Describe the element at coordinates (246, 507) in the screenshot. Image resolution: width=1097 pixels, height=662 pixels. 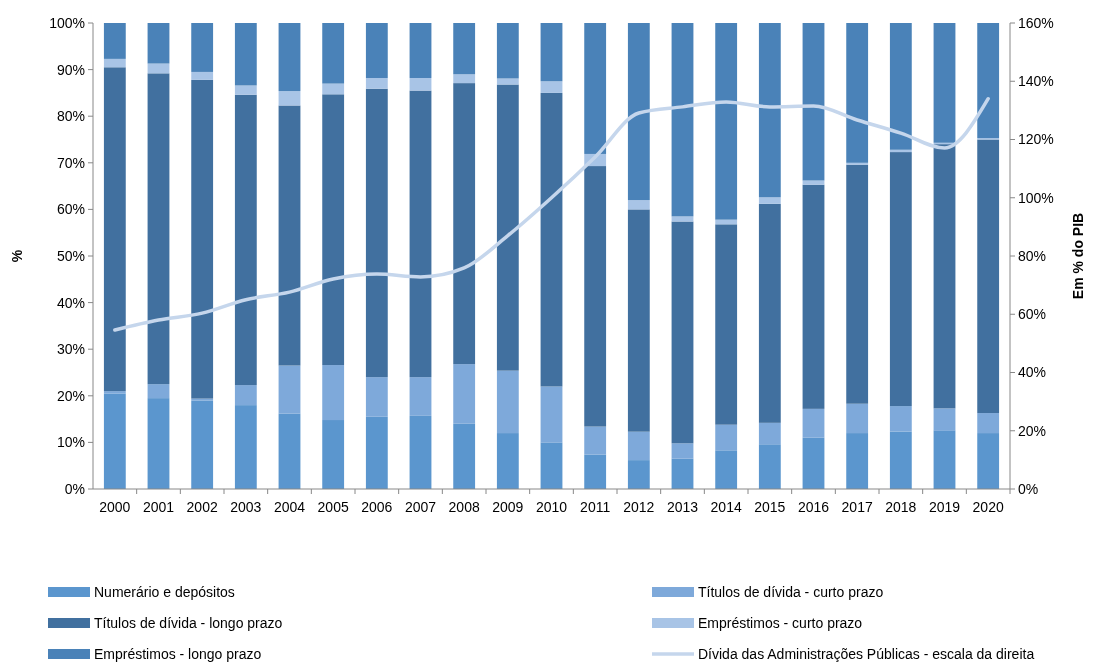
I see `x-tick-label: 2003` at that location.